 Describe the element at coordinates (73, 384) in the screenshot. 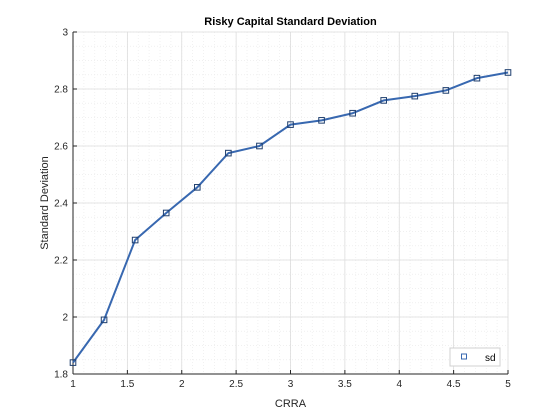

I see `x-tick-label: 1` at that location.